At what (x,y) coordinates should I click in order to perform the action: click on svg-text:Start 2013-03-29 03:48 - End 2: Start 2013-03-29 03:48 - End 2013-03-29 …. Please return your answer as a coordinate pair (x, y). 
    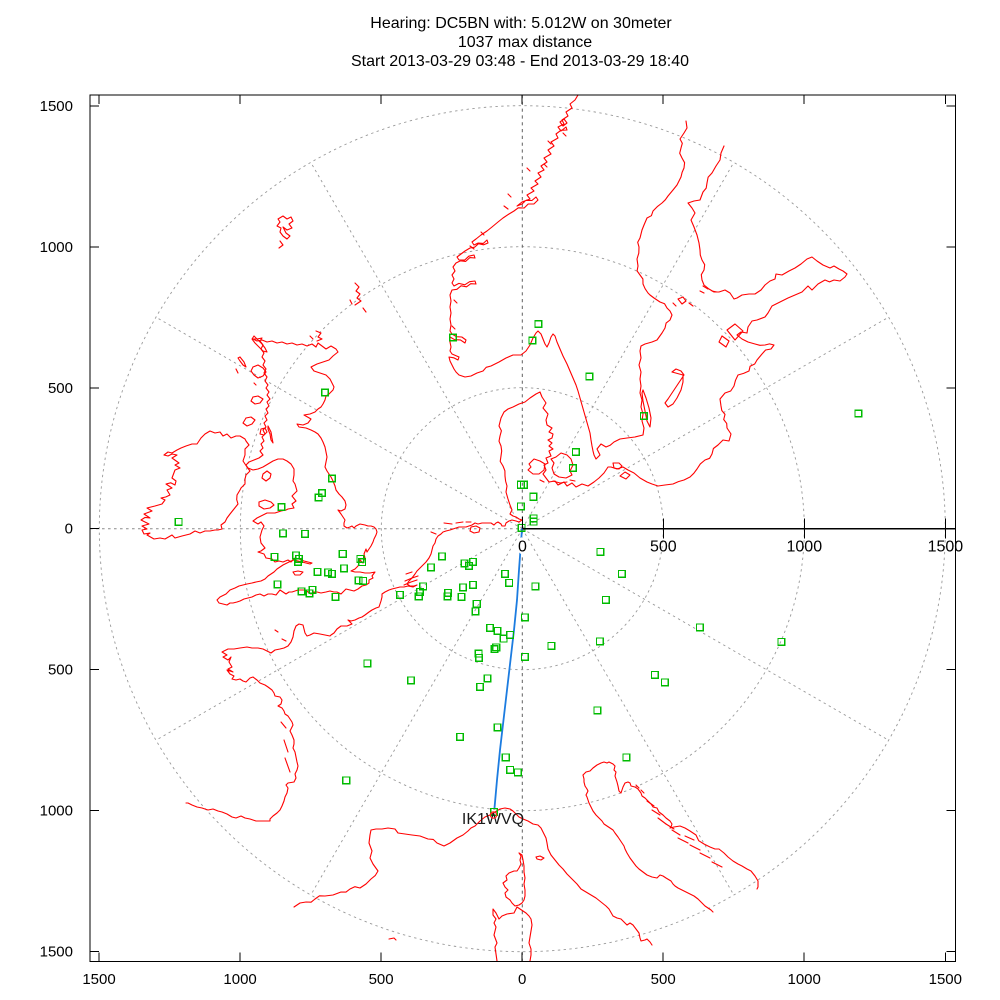
    Looking at the image, I should click on (520, 61).